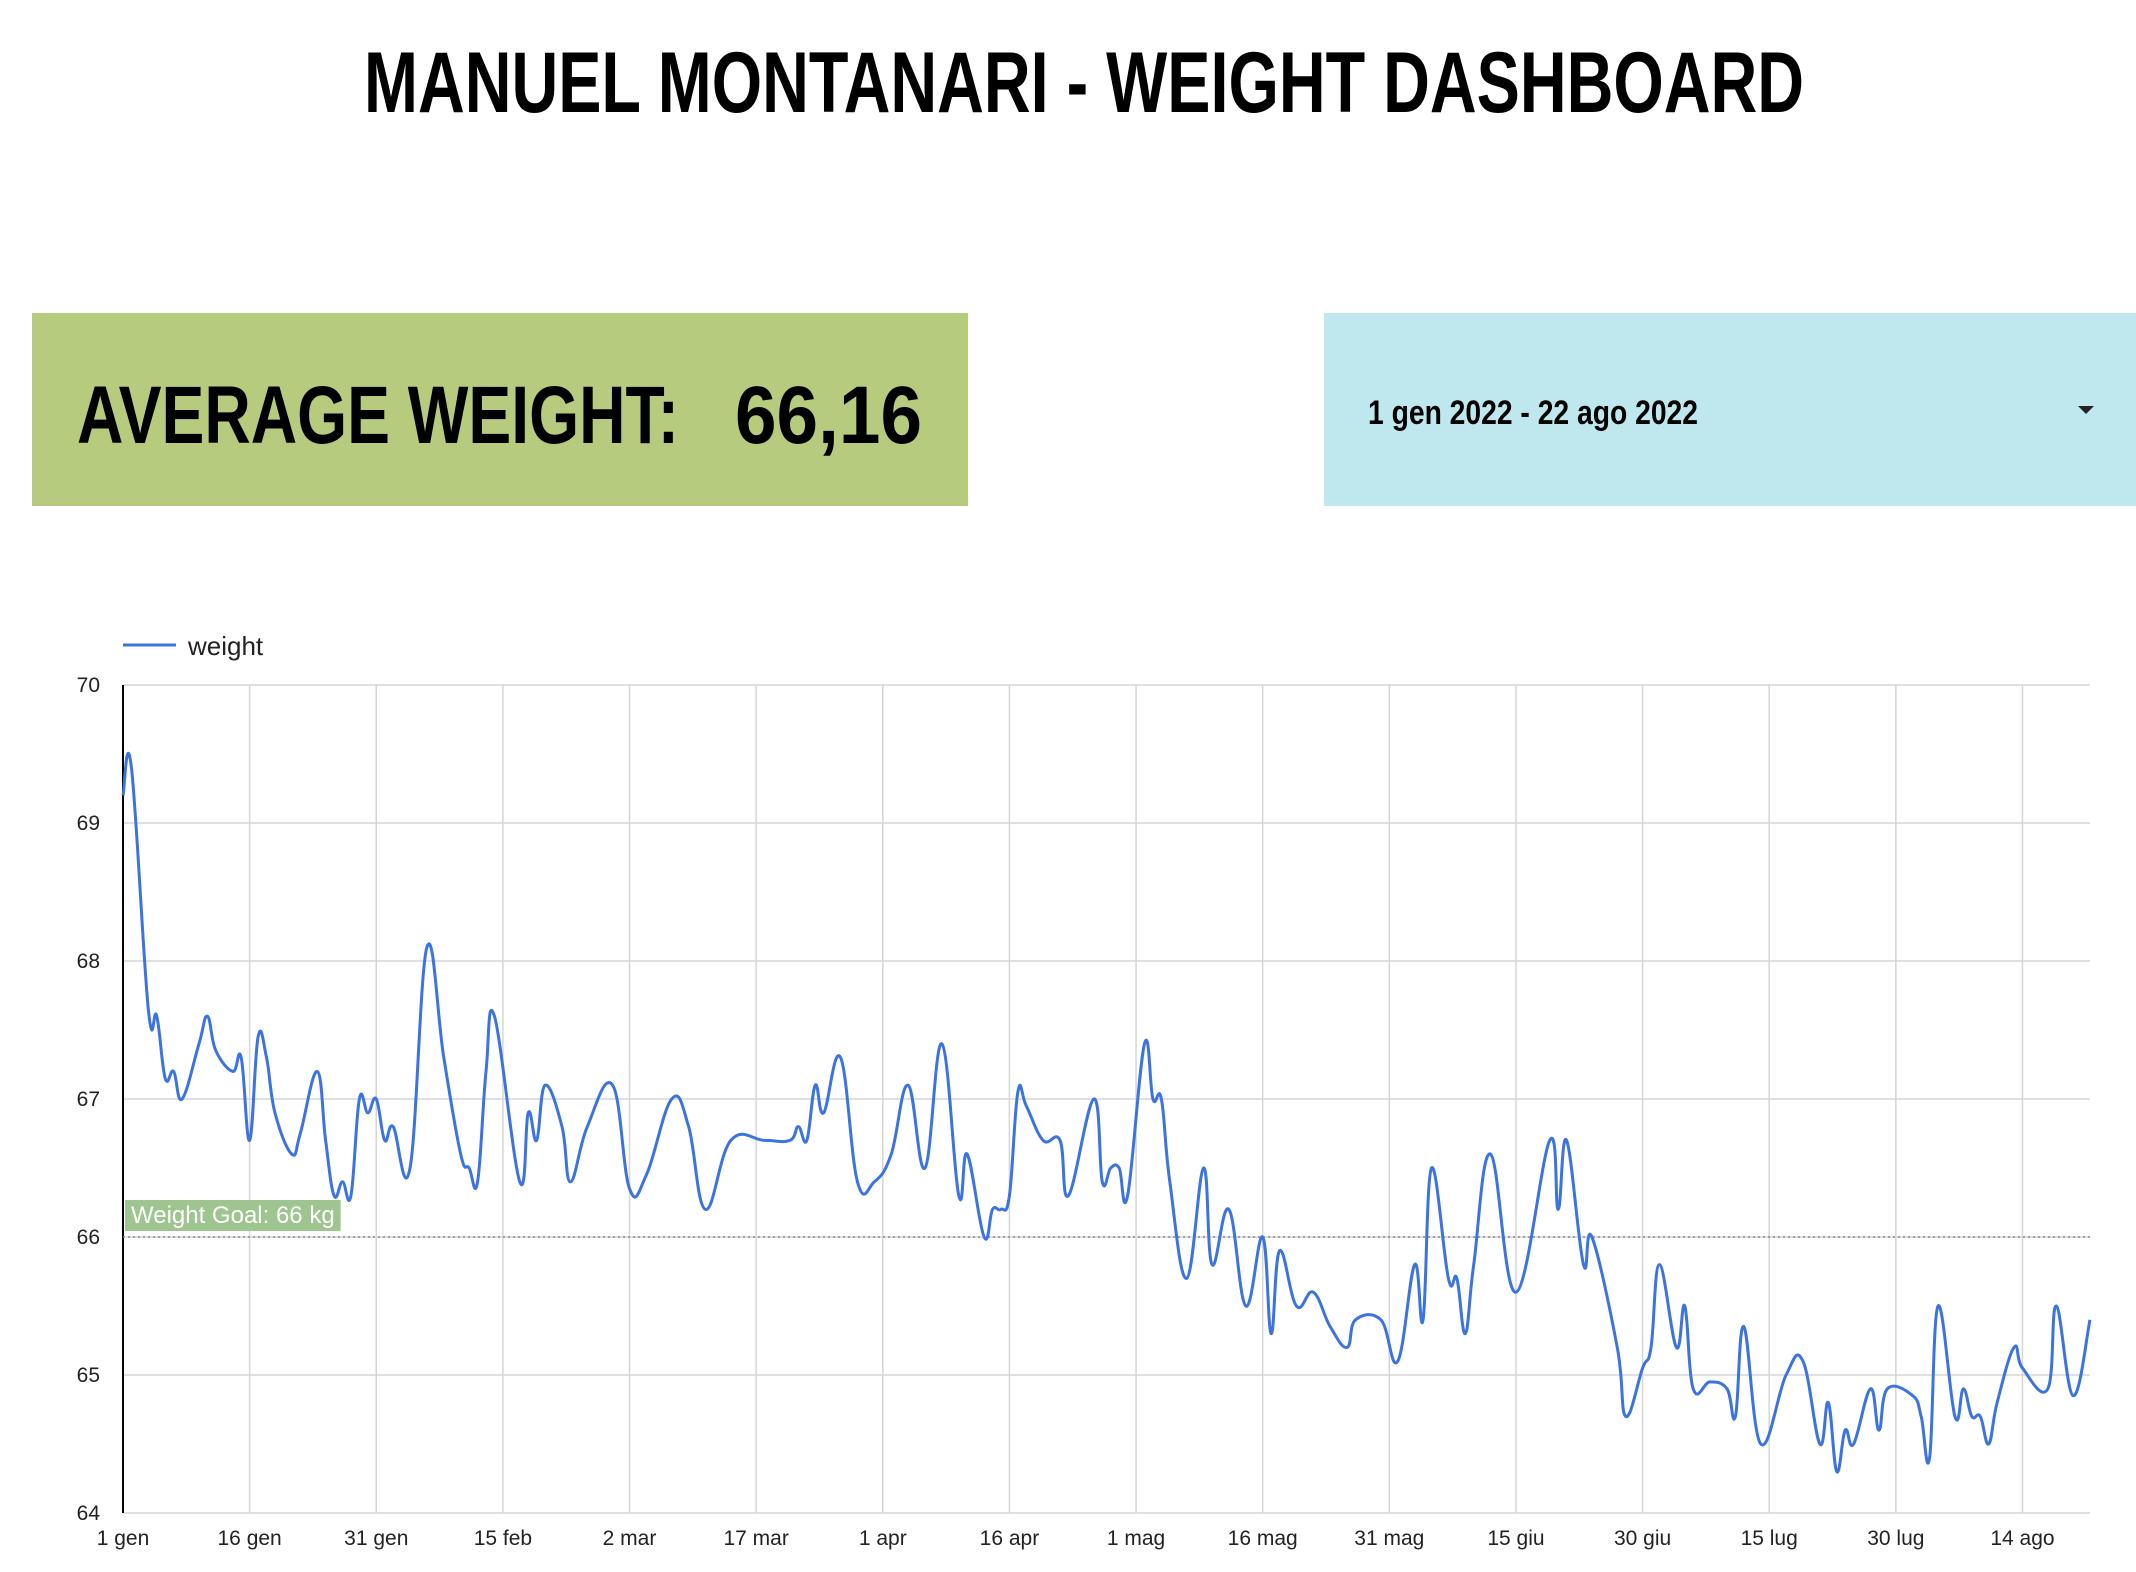 The width and height of the screenshot is (2136, 1572). I want to click on date-picker-box, so click(1730, 409).